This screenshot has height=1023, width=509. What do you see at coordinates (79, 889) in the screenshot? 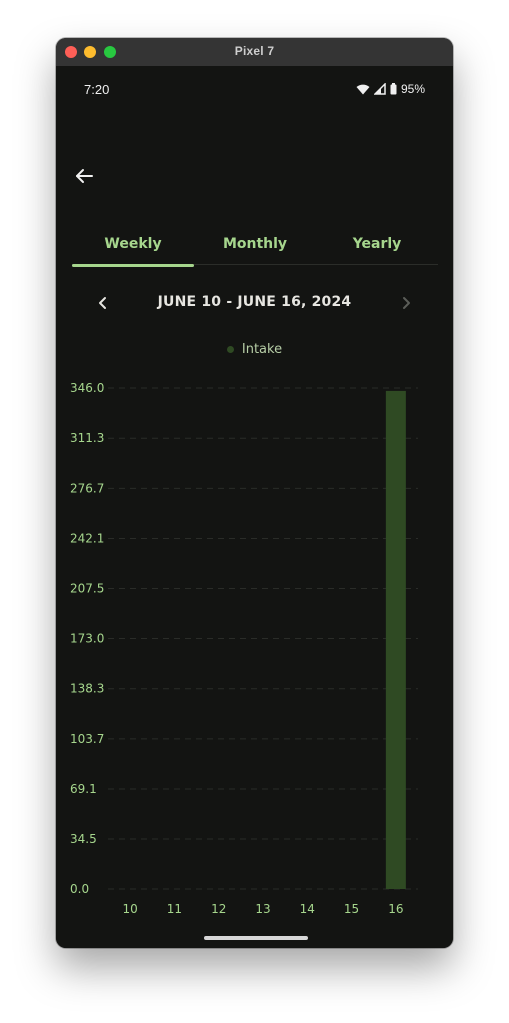
I see `y-tick-label: 0.0` at bounding box center [79, 889].